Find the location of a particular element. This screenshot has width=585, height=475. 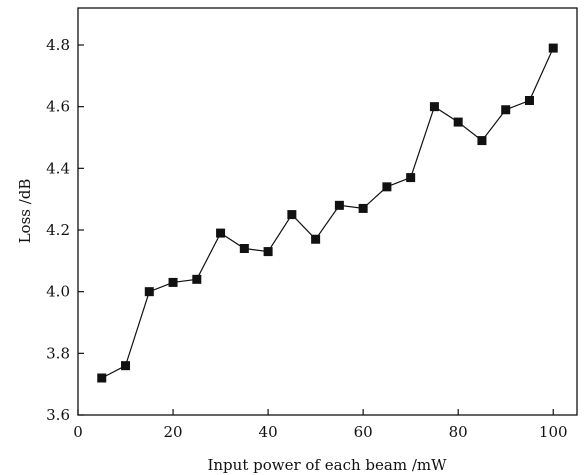

y-tick-label: 4.4 is located at coordinates (58, 168).